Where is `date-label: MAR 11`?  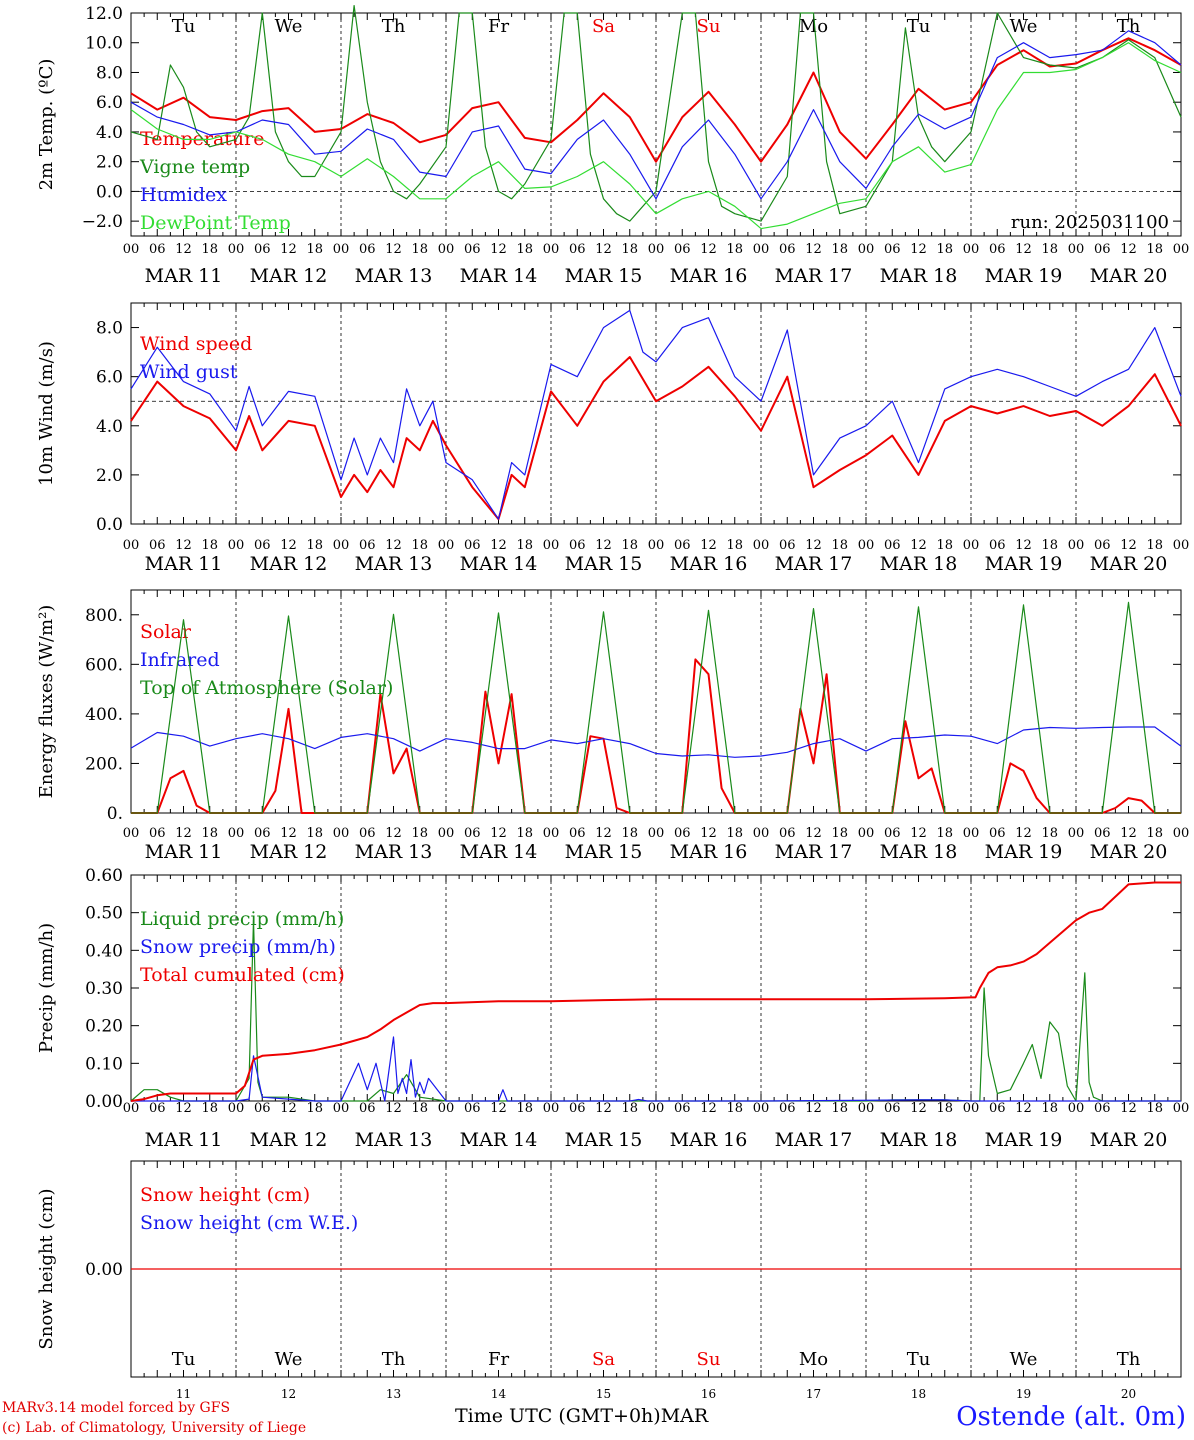
date-label: MAR 11 is located at coordinates (184, 852).